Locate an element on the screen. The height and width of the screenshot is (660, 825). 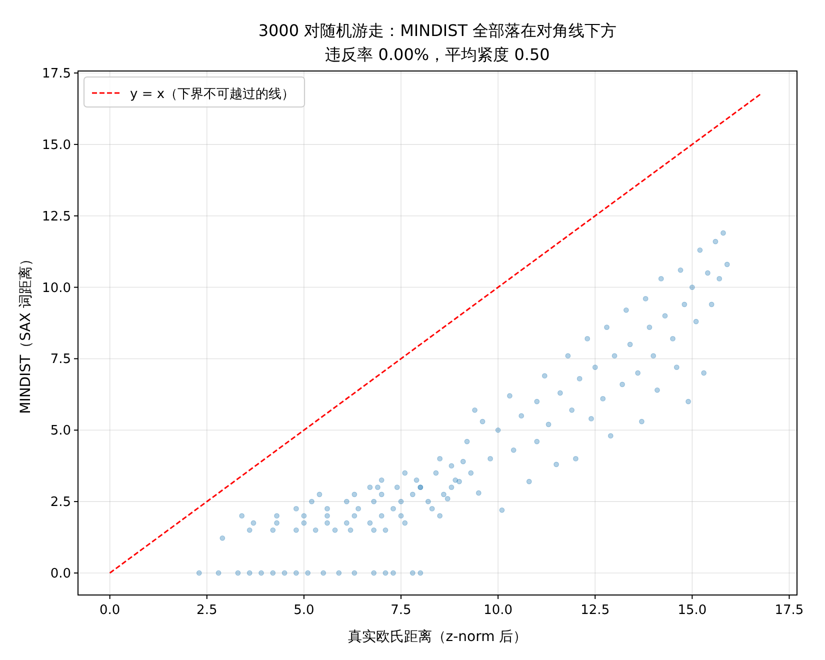
x-axis-title: 真实欧氏距离（z-norm 后） is located at coordinates (438, 637).